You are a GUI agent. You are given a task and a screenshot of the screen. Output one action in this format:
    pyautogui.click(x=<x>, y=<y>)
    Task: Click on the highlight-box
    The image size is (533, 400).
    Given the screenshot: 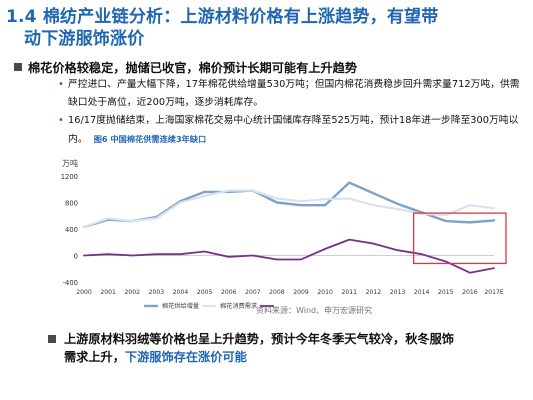 What is the action you would take?
    pyautogui.click(x=459, y=238)
    